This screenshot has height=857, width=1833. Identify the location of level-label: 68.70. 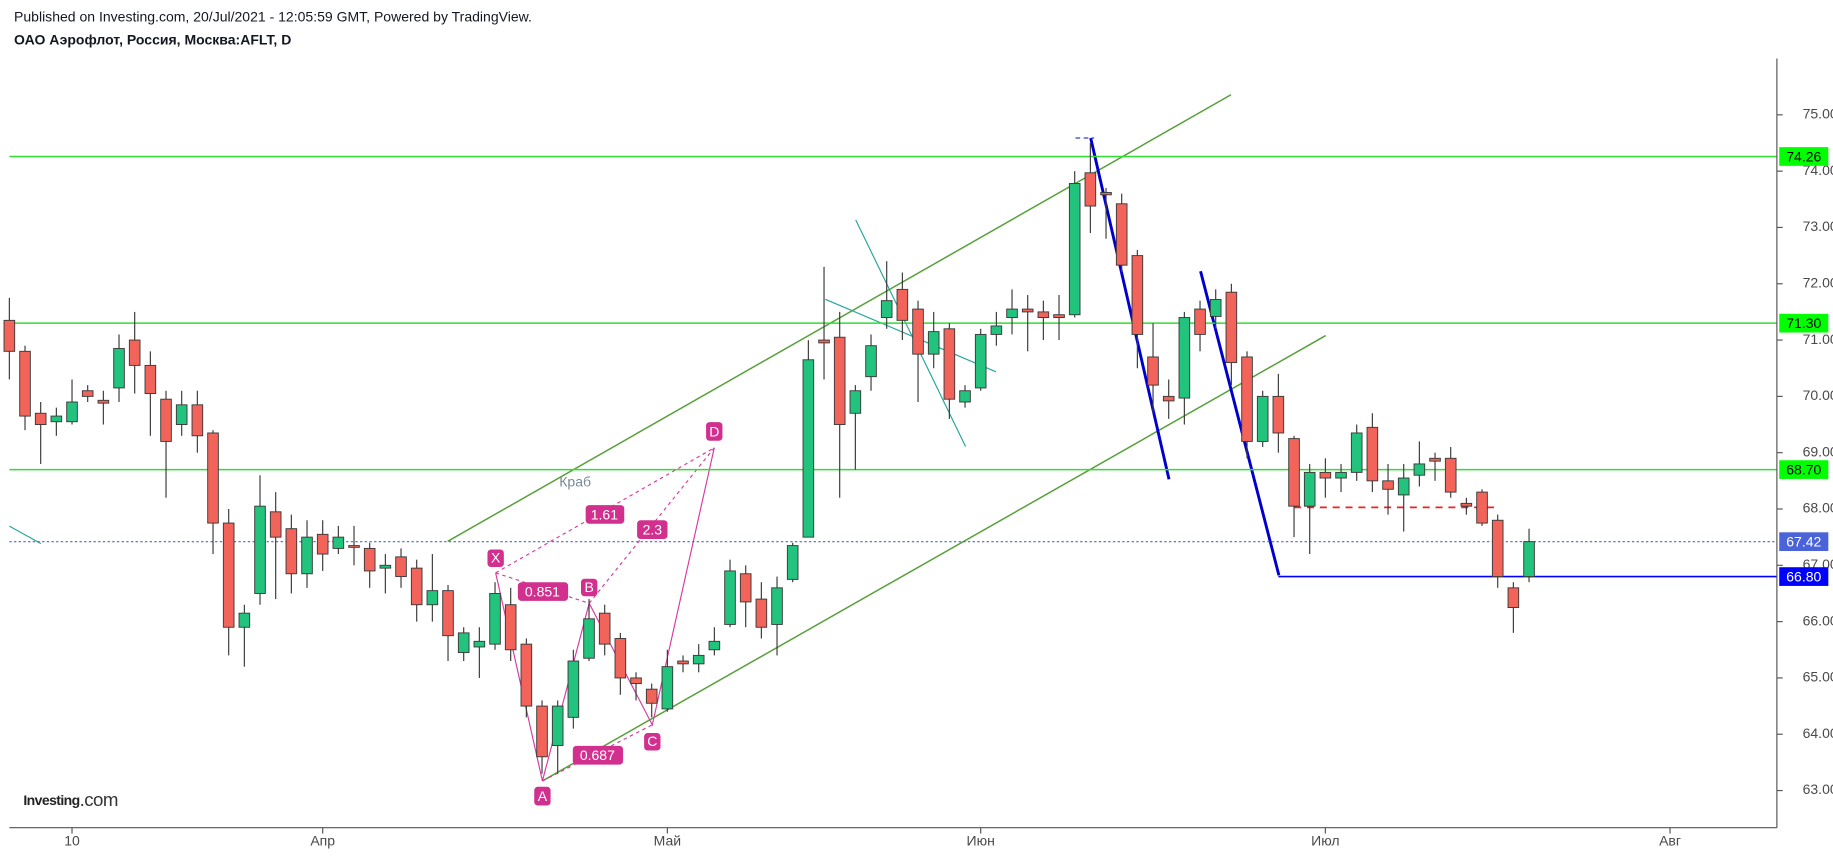
(1803, 469).